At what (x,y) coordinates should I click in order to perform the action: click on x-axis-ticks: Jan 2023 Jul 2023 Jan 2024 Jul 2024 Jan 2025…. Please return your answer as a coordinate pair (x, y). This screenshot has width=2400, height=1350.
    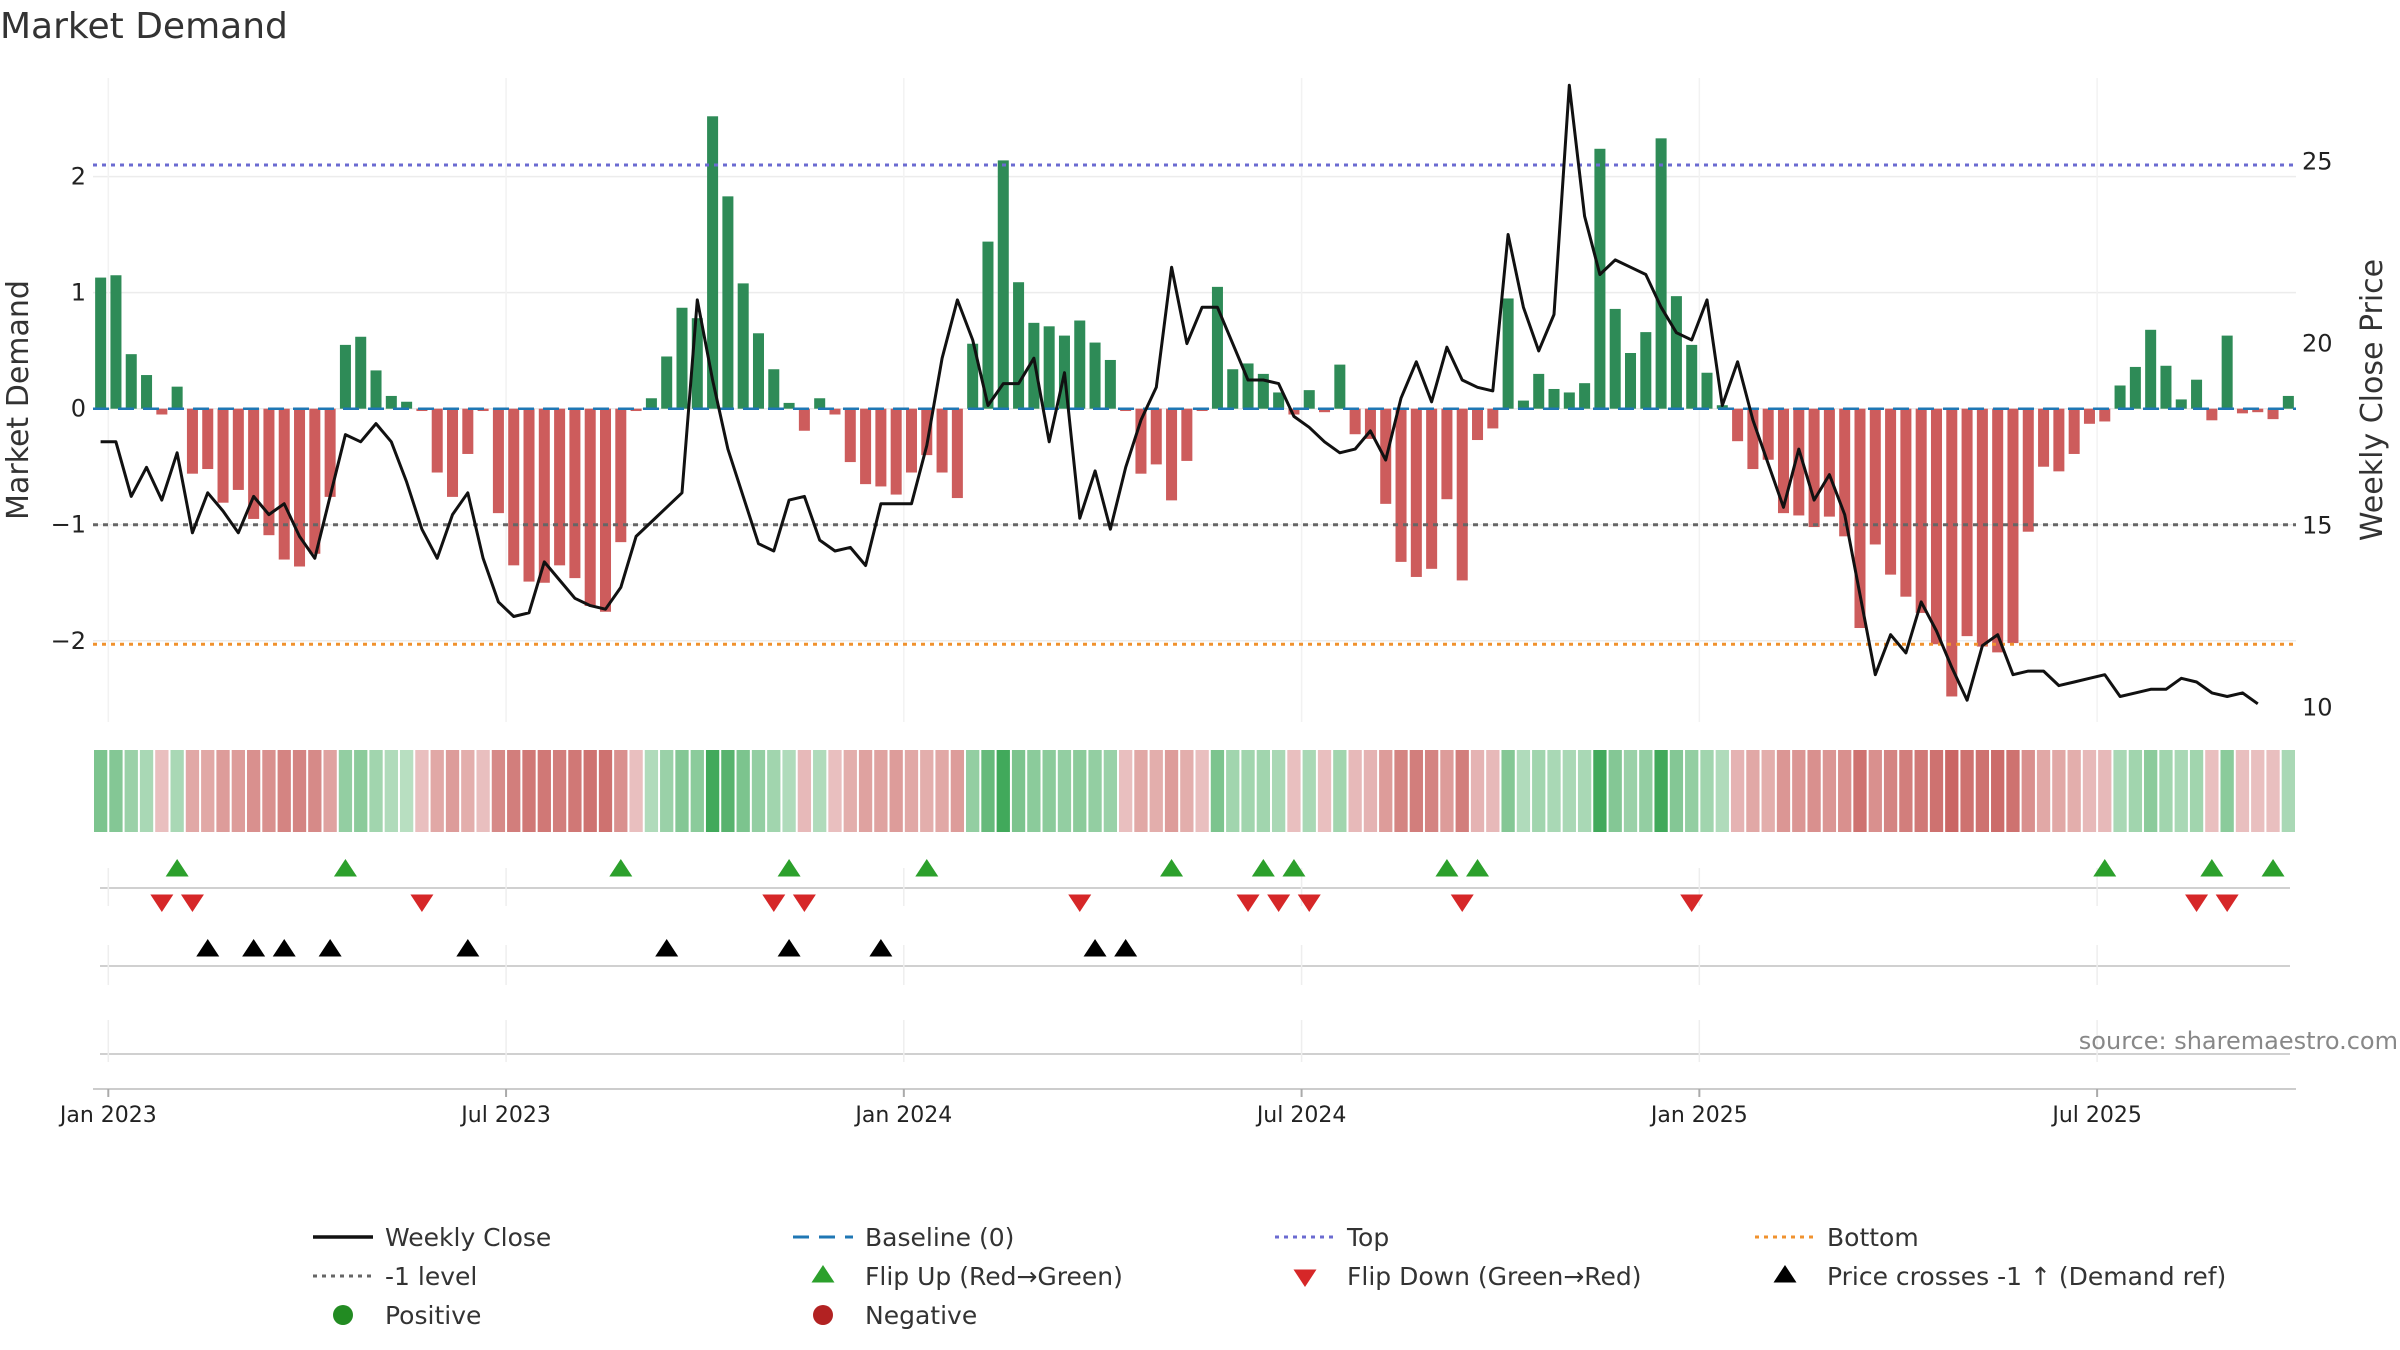
    Looking at the image, I should click on (1100, 1108).